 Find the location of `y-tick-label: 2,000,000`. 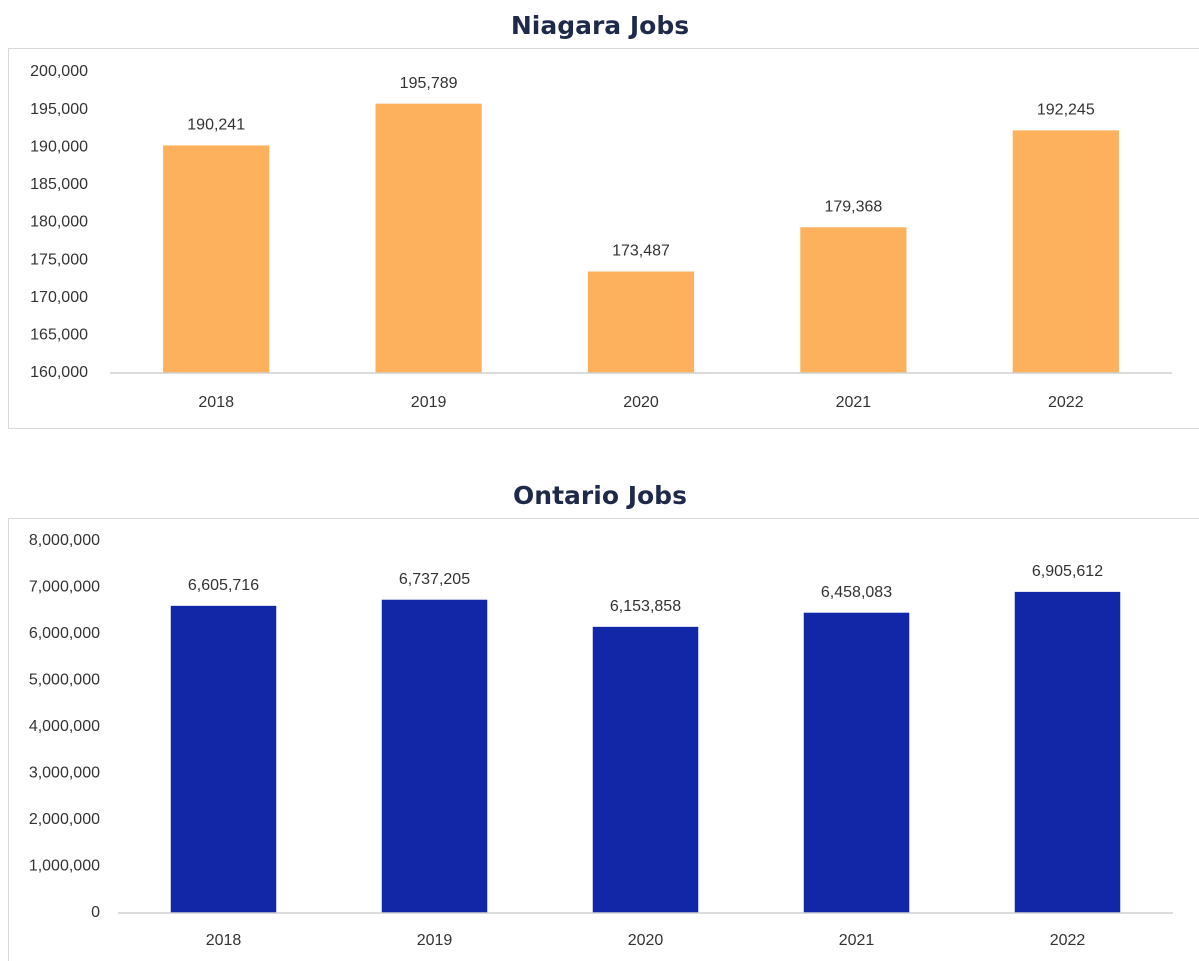

y-tick-label: 2,000,000 is located at coordinates (64, 819).